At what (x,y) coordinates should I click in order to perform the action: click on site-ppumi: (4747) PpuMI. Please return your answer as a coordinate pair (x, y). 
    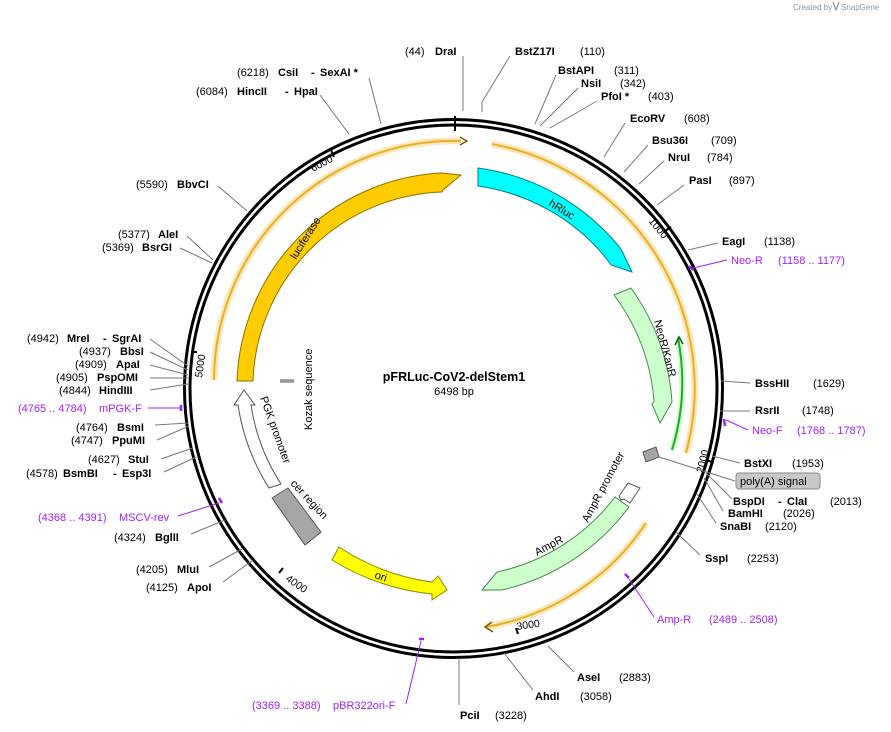
    Looking at the image, I should click on (130, 436).